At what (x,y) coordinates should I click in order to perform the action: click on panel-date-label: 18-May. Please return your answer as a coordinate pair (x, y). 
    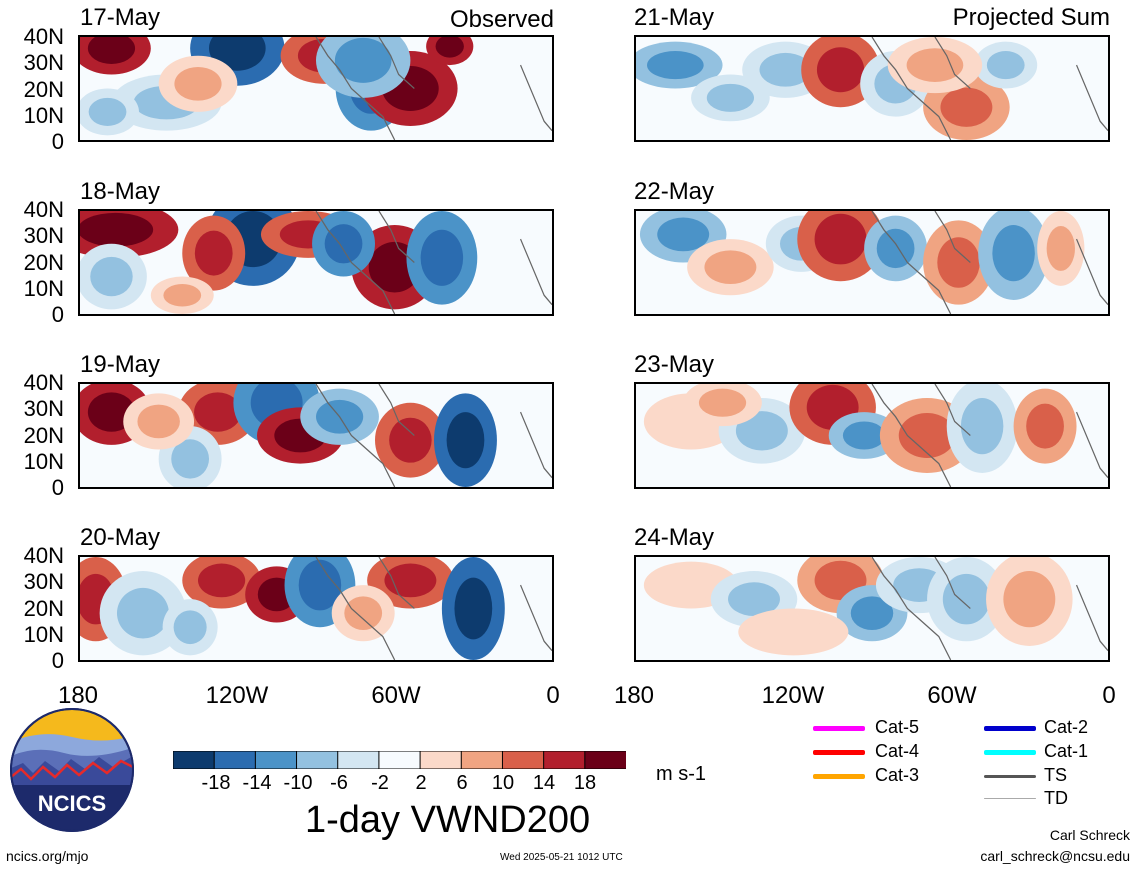
    Looking at the image, I should click on (120, 191).